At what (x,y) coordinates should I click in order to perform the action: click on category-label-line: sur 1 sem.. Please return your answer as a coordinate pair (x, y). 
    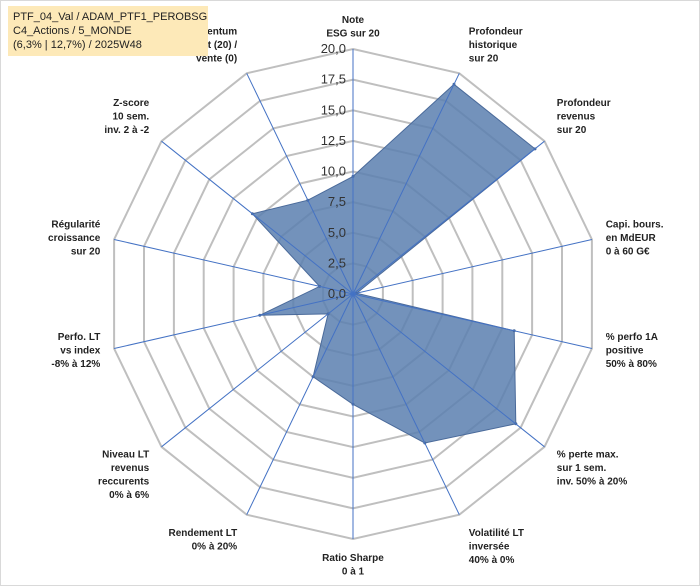
    Looking at the image, I should click on (582, 468).